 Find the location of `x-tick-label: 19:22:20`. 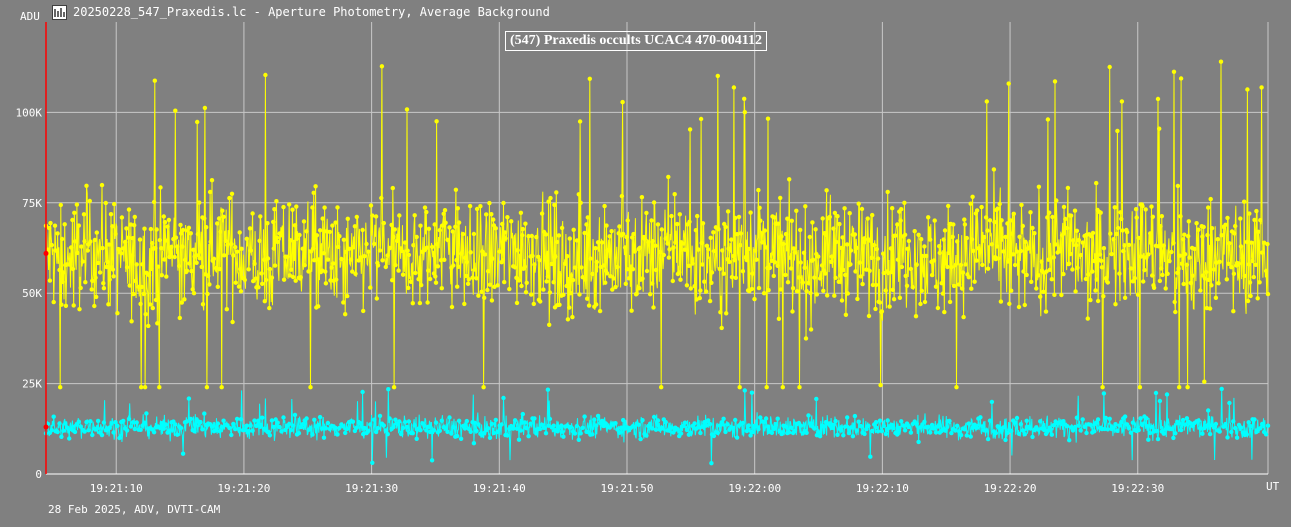

x-tick-label: 19:22:20 is located at coordinates (1010, 488).